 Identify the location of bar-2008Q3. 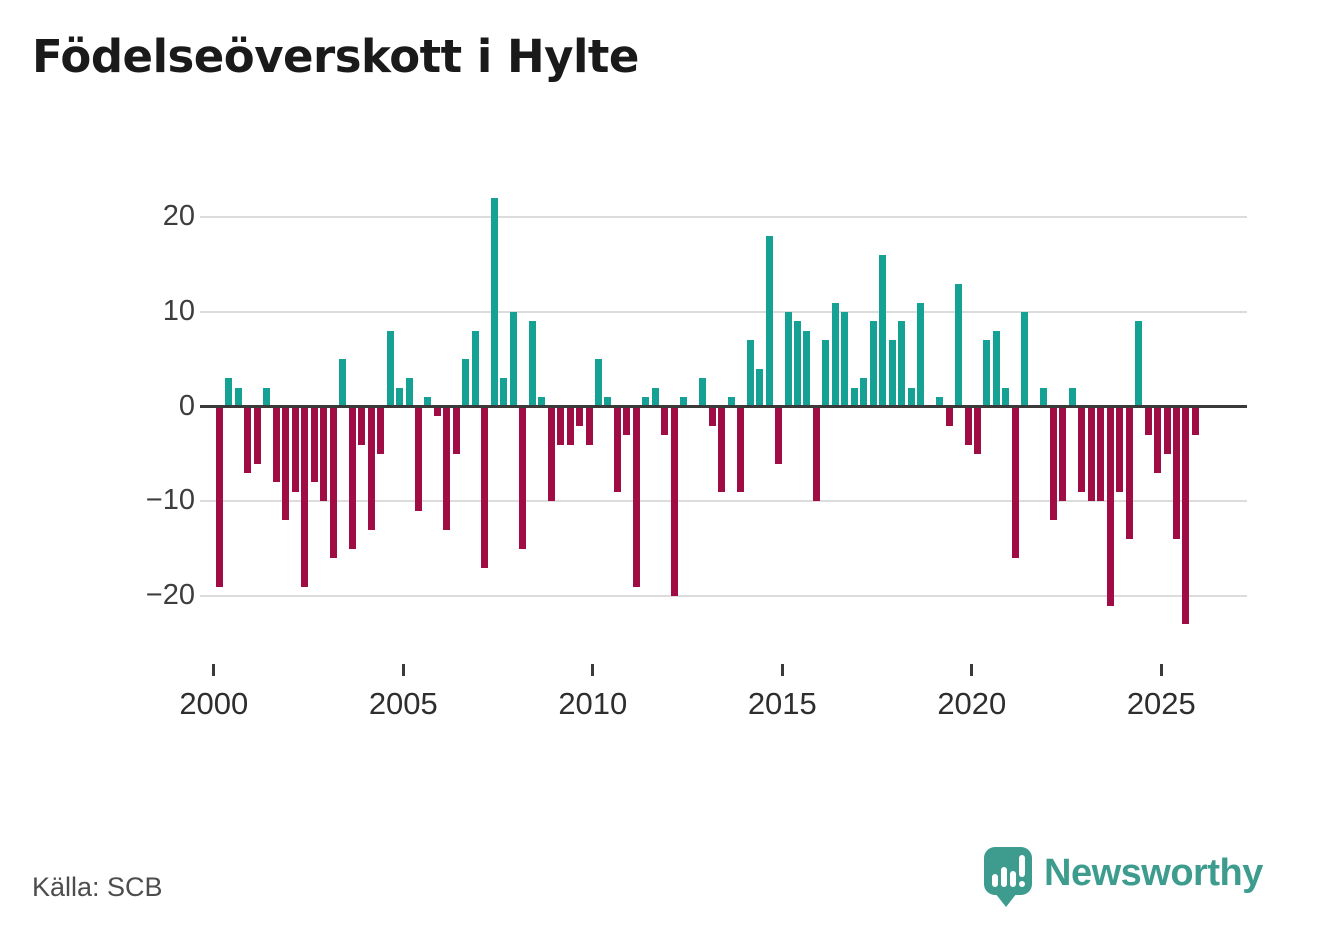
(542, 401).